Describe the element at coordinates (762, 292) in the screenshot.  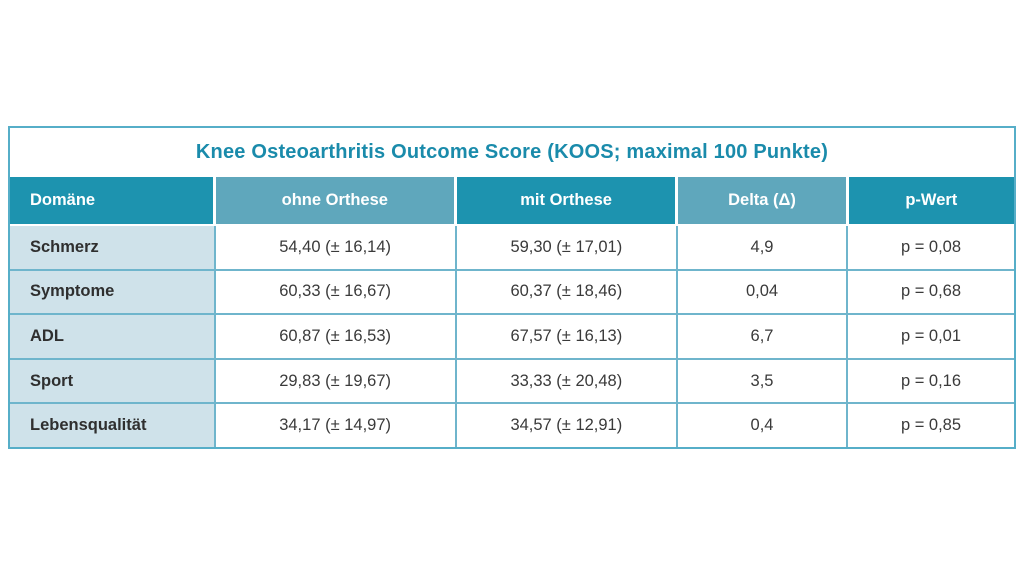
I see `cell-symptome-delta: 0,04` at that location.